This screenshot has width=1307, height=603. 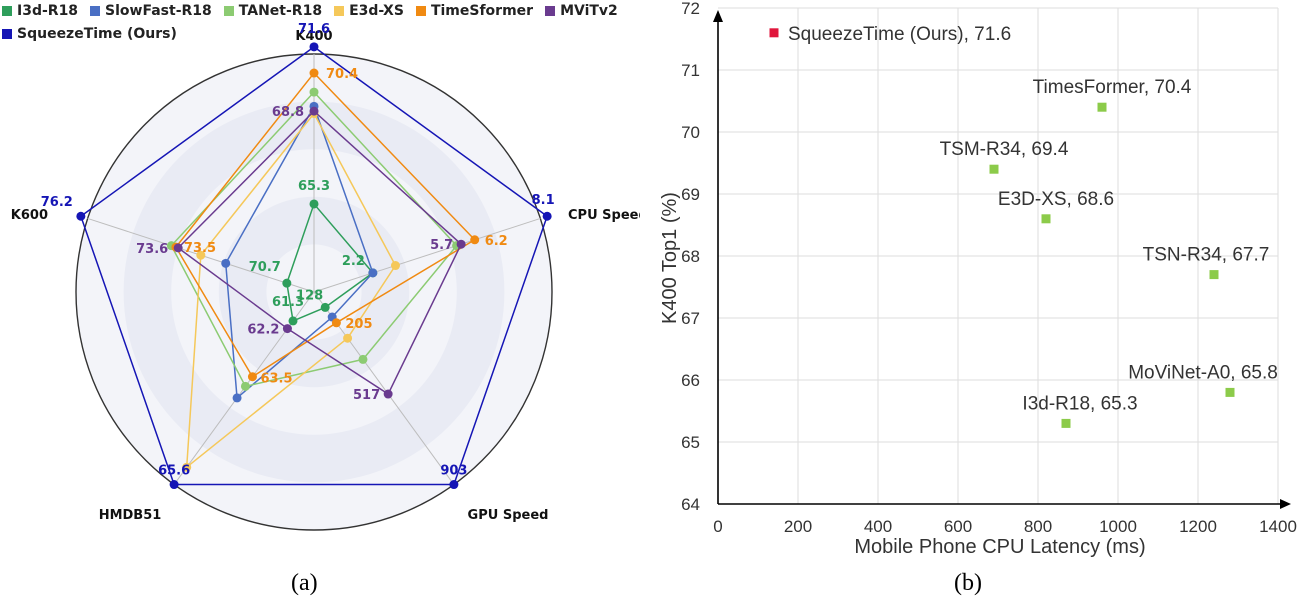 I want to click on point-slowfast-r18-cpu-speed, so click(x=373, y=273).